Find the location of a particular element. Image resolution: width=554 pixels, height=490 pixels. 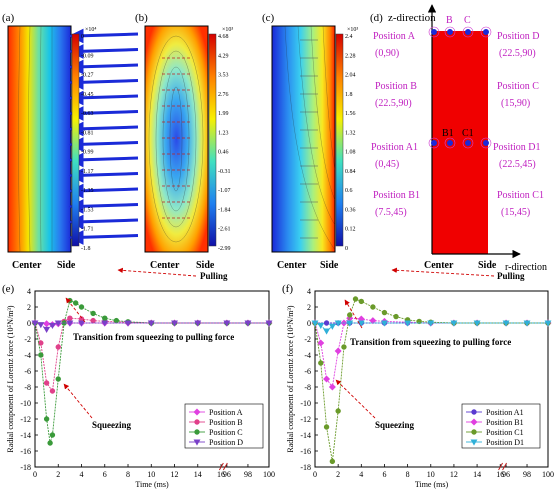

colorbar-tick-label: -0.27 is located at coordinates (87, 76).